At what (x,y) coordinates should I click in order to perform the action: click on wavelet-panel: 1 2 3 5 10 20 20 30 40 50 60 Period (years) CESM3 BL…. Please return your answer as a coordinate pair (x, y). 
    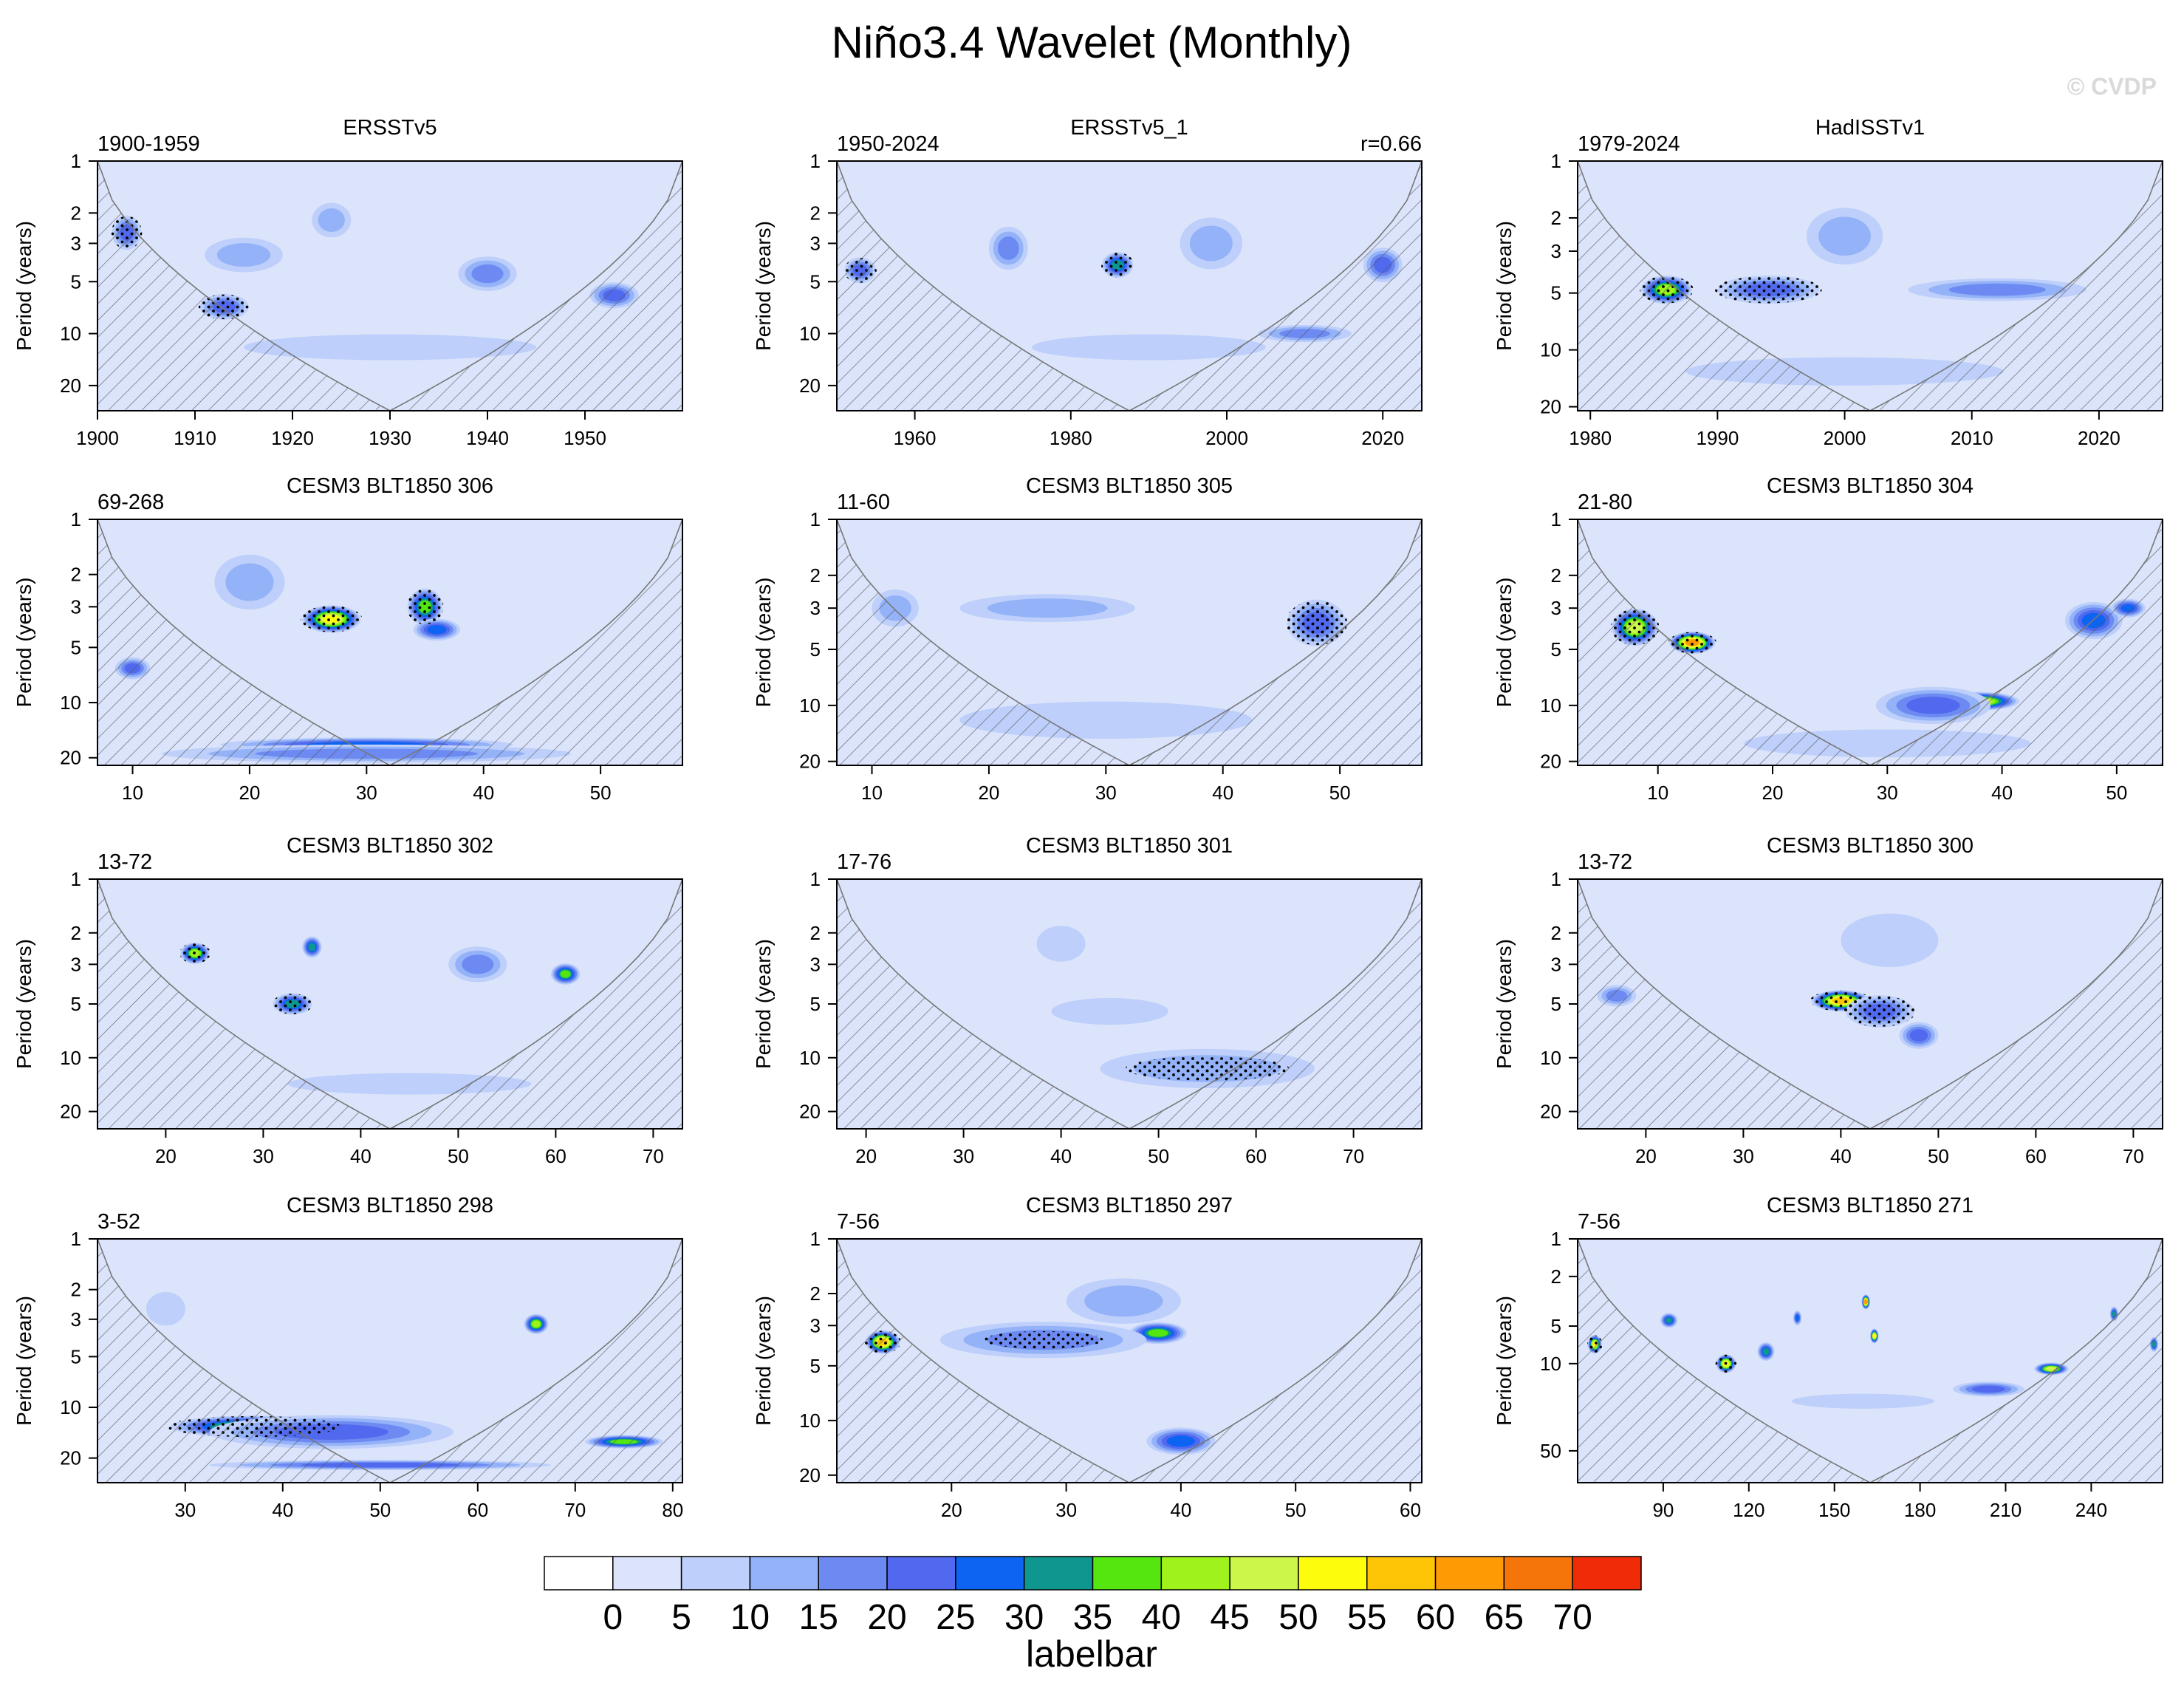
    Looking at the image, I should click on (1087, 1358).